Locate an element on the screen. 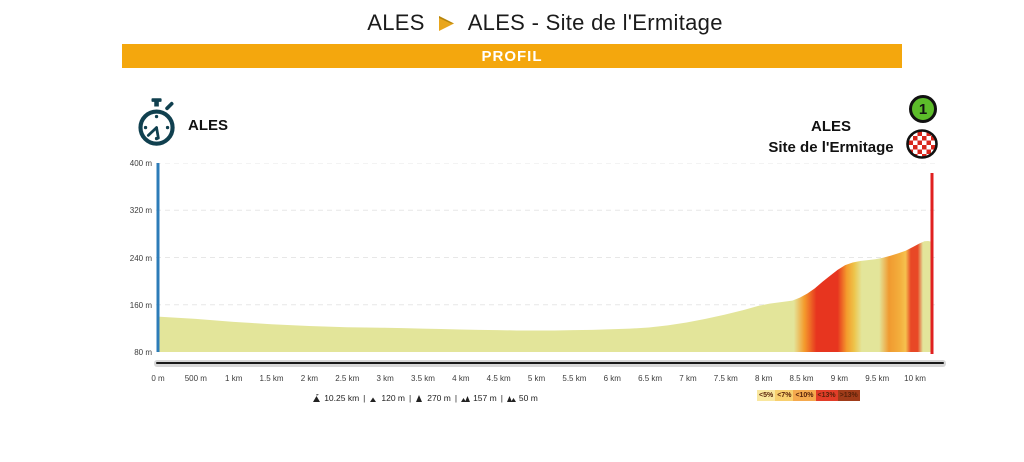 The width and height of the screenshot is (1024, 462). y-tick-label: 320 m is located at coordinates (140, 211).